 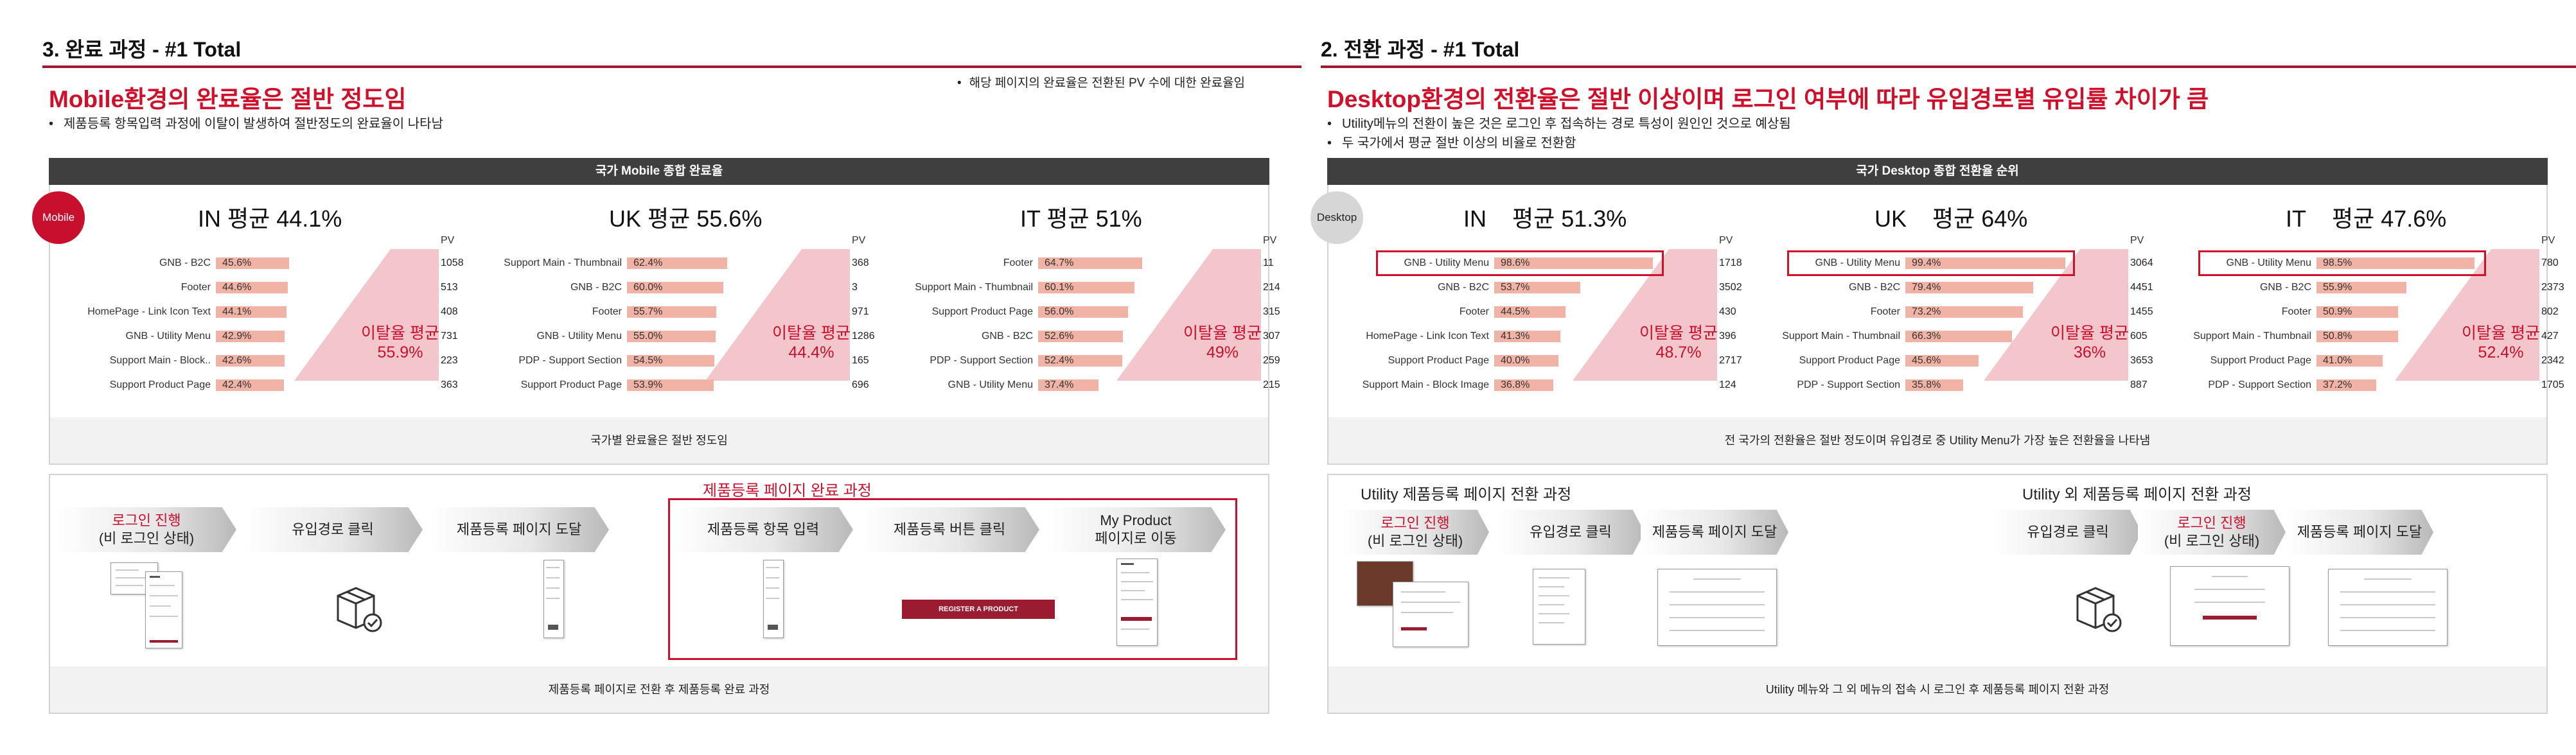 I want to click on pv-value: 223, so click(x=449, y=360).